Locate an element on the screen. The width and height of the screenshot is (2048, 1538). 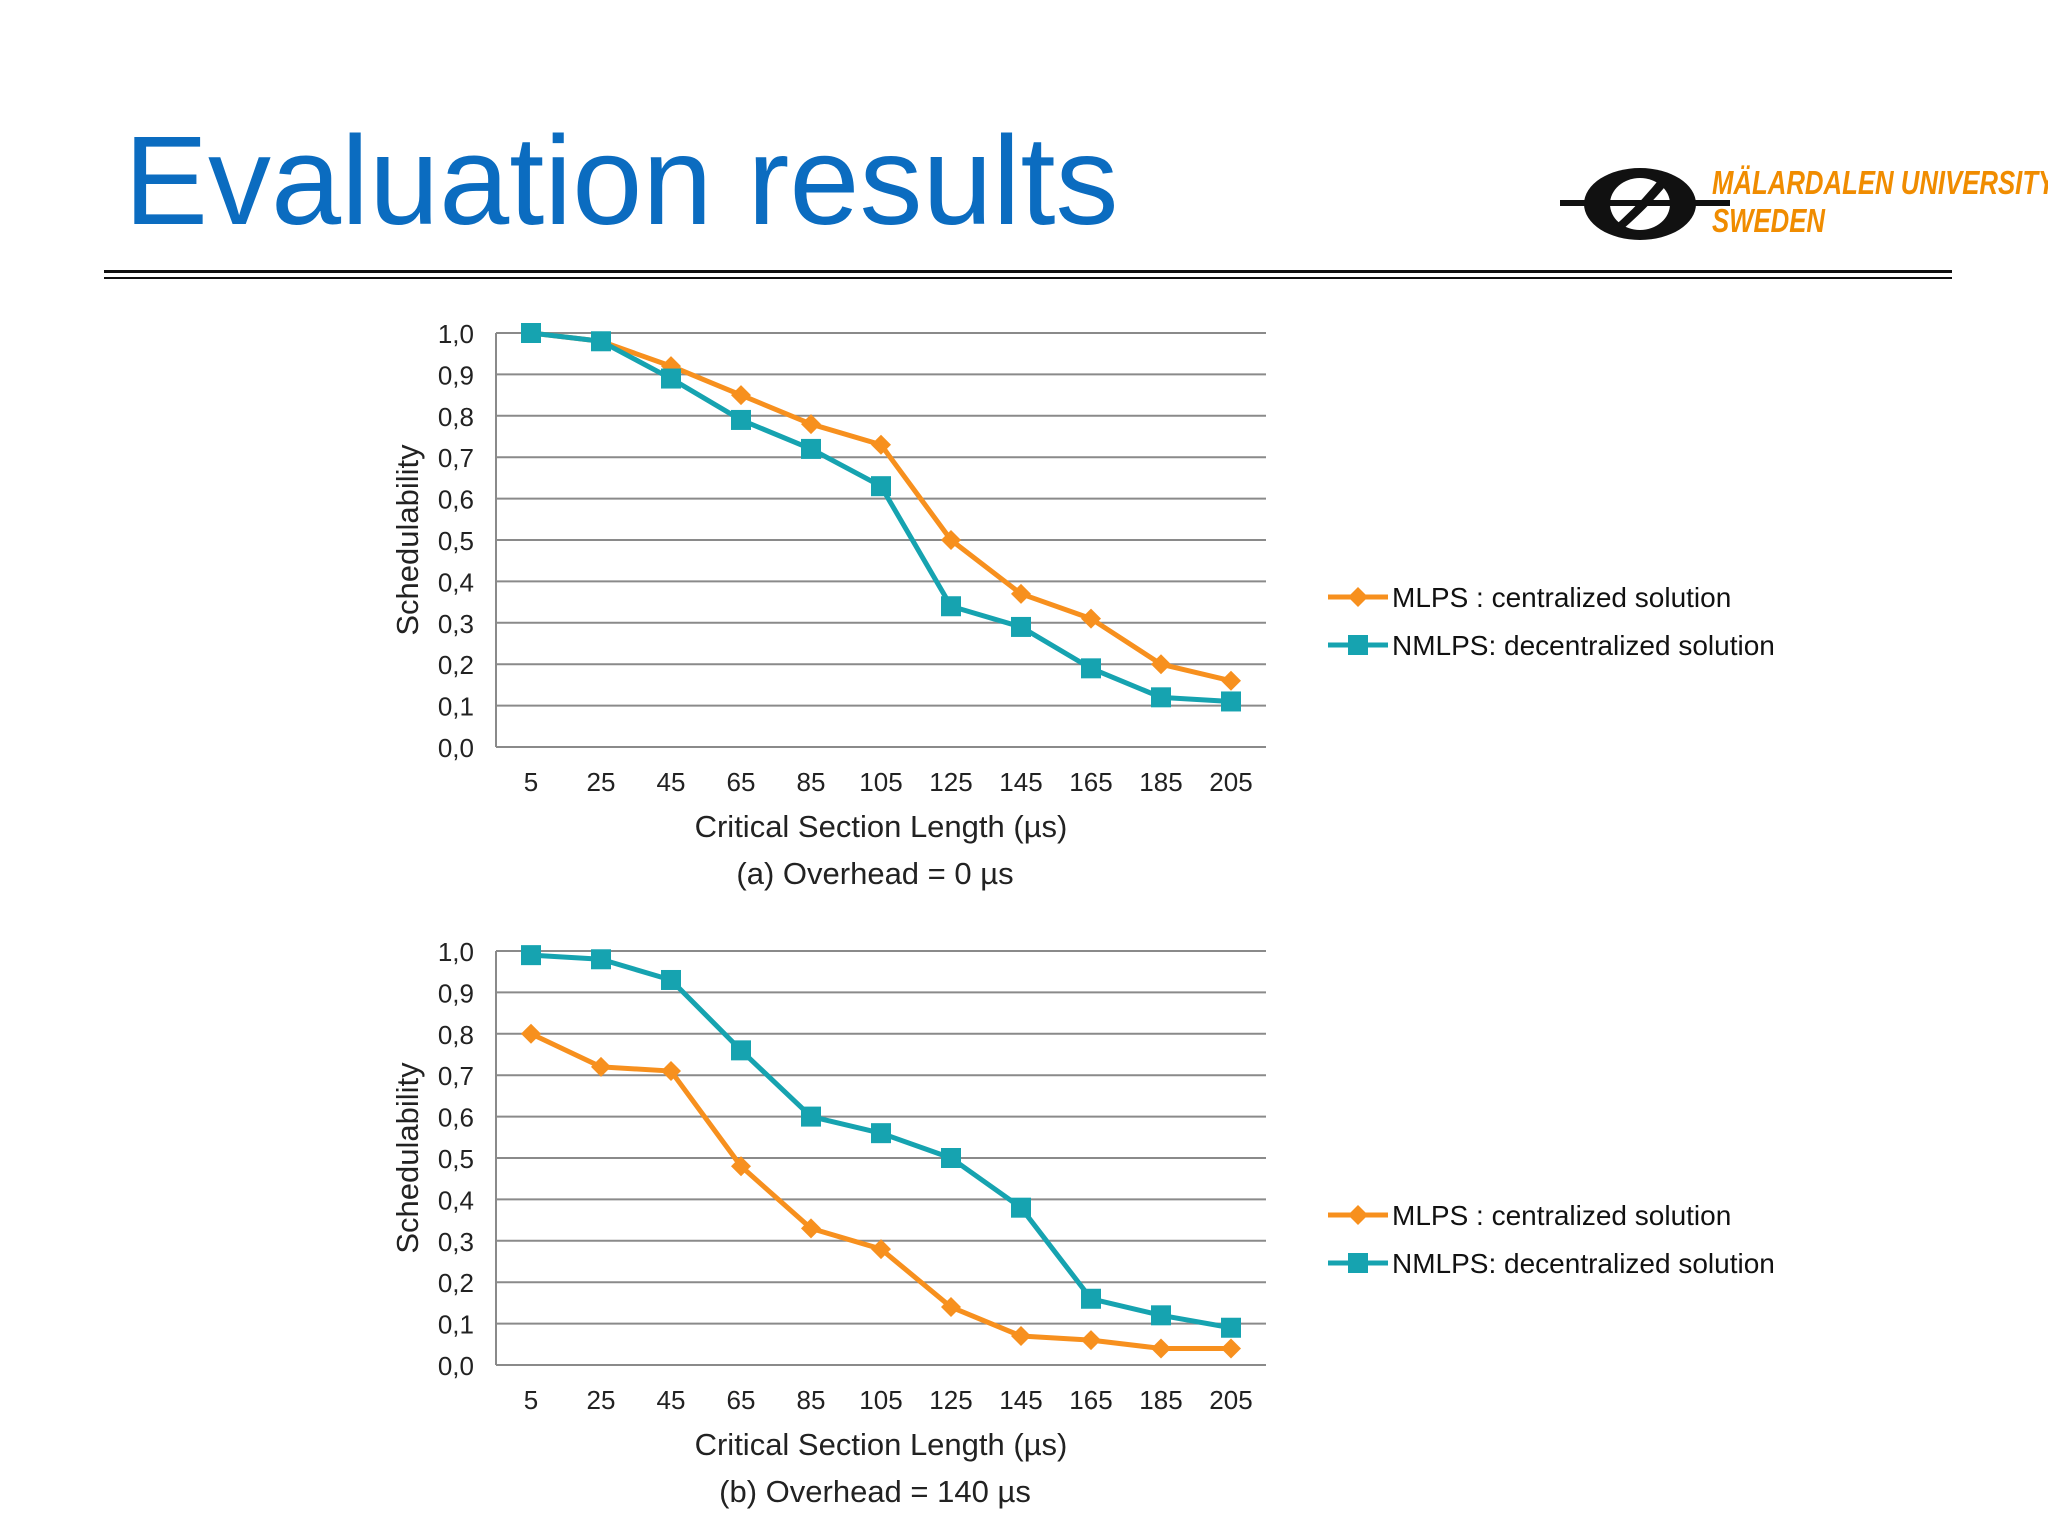
x-tick-label: 65 is located at coordinates (741, 782).